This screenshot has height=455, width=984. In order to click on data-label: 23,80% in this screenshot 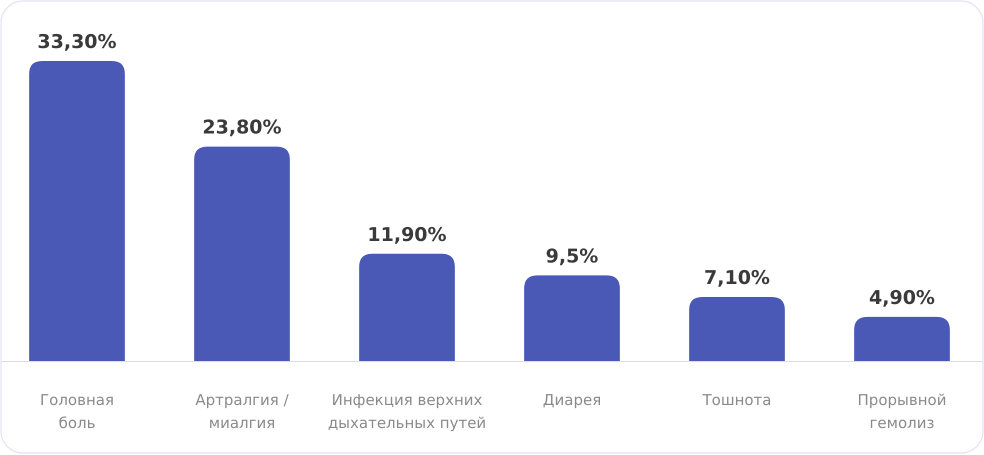, I will do `click(242, 127)`.